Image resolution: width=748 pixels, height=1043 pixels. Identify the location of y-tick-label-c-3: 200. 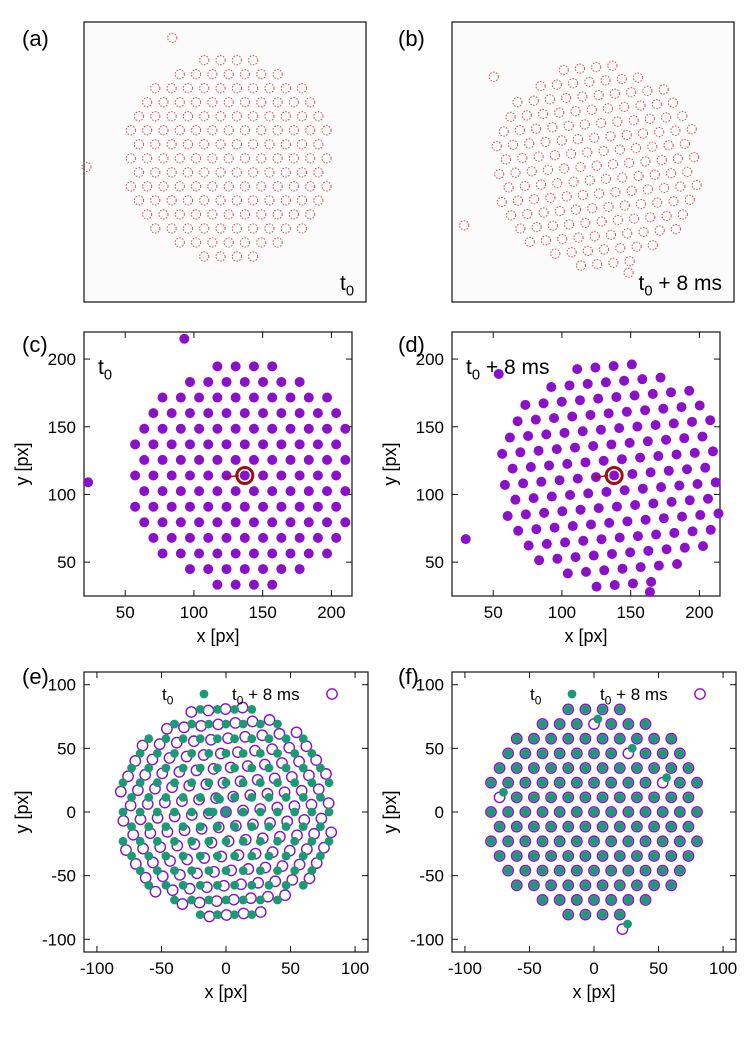
(62, 359).